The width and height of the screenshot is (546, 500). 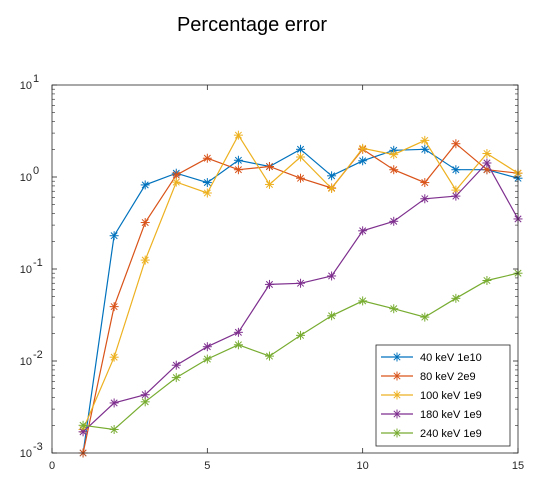 I want to click on y-tick-exponent: 1, so click(x=36, y=79).